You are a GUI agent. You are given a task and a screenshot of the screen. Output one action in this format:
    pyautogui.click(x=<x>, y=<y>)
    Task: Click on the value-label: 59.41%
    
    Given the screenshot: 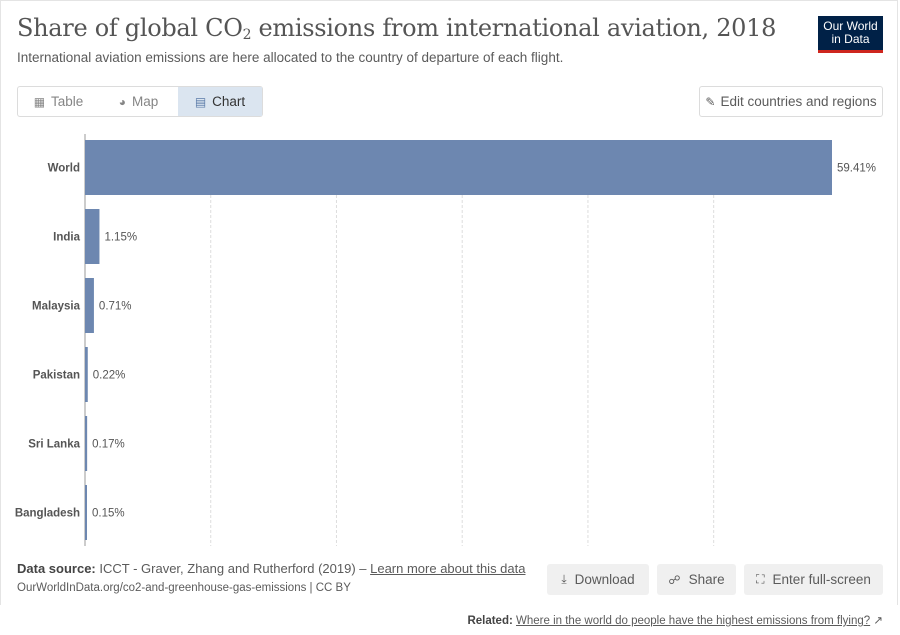 What is the action you would take?
    pyautogui.click(x=856, y=169)
    